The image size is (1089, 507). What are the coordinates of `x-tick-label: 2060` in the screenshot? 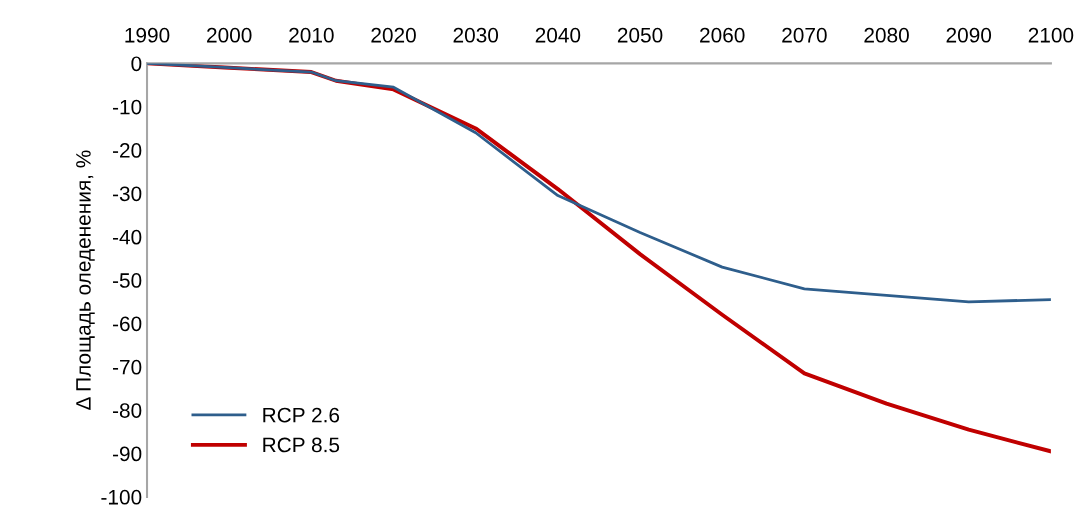 It's located at (722, 35).